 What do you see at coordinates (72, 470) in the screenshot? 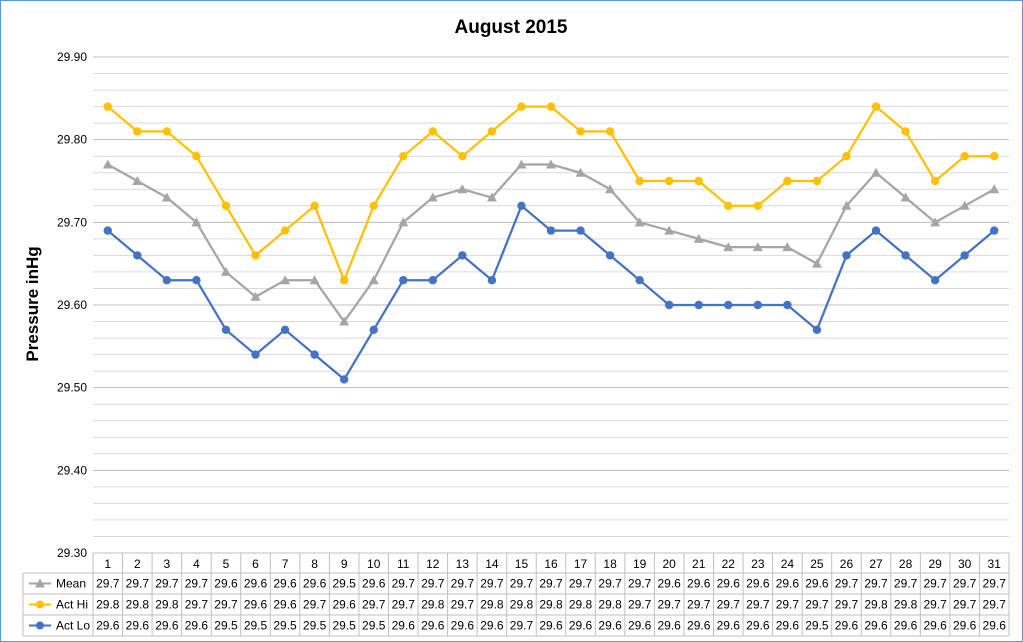
I see `y-tick-label: 29.40` at bounding box center [72, 470].